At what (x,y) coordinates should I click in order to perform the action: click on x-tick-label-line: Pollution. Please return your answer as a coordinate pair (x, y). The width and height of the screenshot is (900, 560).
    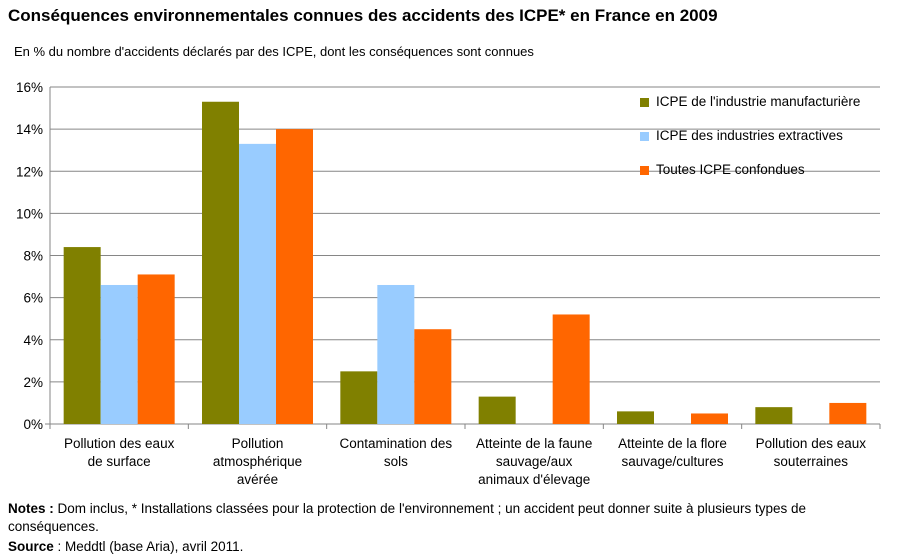
    Looking at the image, I should click on (258, 443).